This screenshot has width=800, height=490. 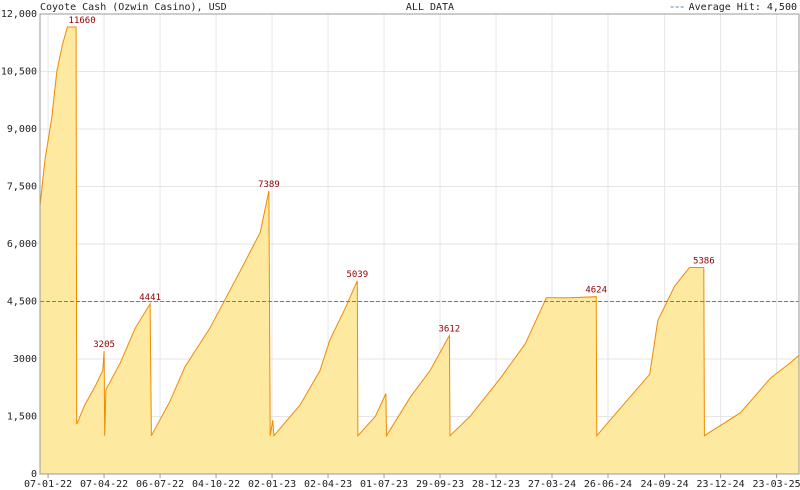 What do you see at coordinates (133, 7) in the screenshot?
I see `chart-title: Coyote Cash (Ozwin Casino), USD` at bounding box center [133, 7].